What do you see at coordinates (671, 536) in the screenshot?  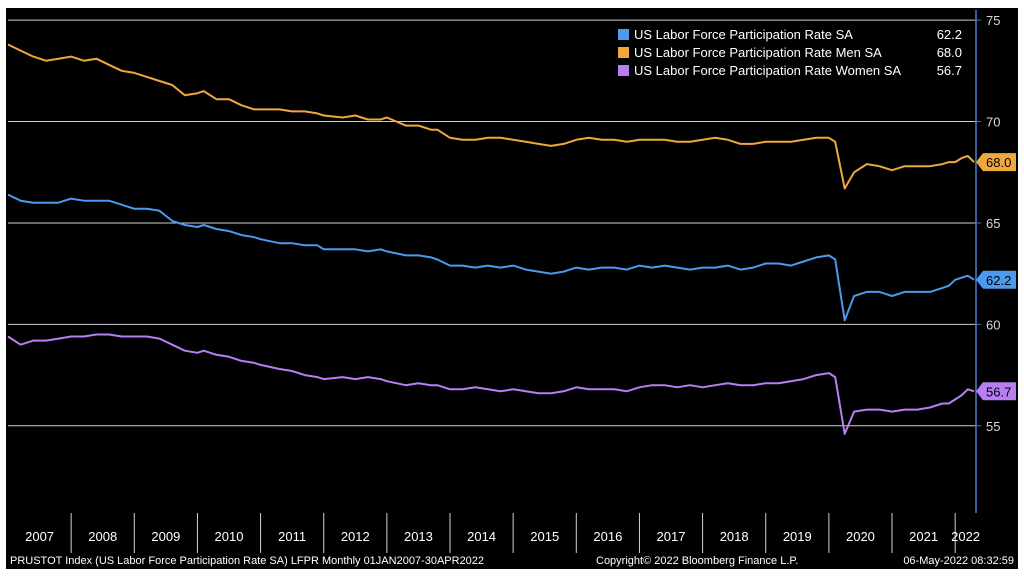 I see `x-tick-label-2017: 2017` at bounding box center [671, 536].